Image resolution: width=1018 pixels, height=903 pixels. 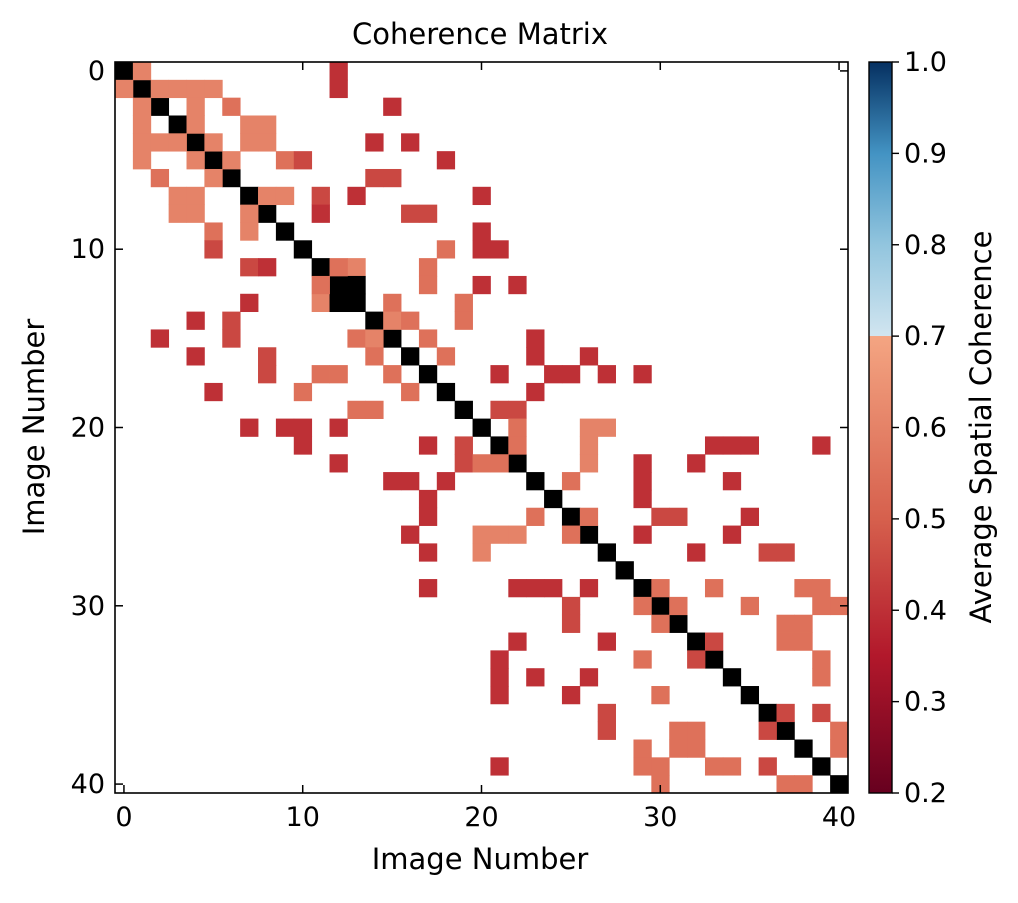 I want to click on x-tick-label: 0, so click(x=123, y=817).